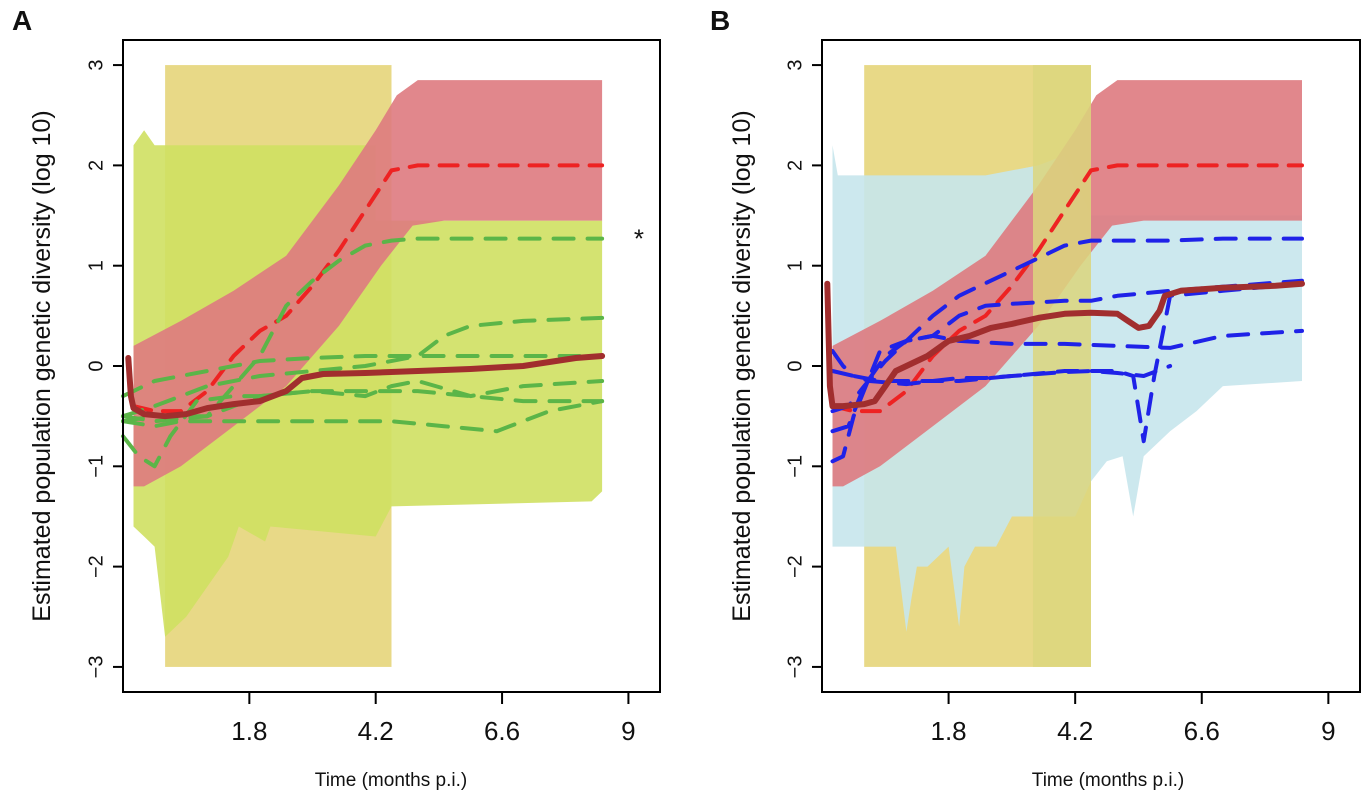 This screenshot has width=1368, height=800. What do you see at coordinates (391, 780) in the screenshot?
I see `panel-a-xlabel: Time (months p.i.)` at bounding box center [391, 780].